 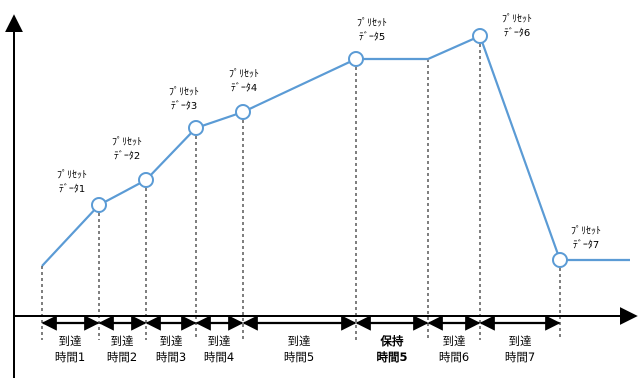 What do you see at coordinates (520, 357) in the screenshot?
I see `interval-label-bottom: 時間7` at bounding box center [520, 357].